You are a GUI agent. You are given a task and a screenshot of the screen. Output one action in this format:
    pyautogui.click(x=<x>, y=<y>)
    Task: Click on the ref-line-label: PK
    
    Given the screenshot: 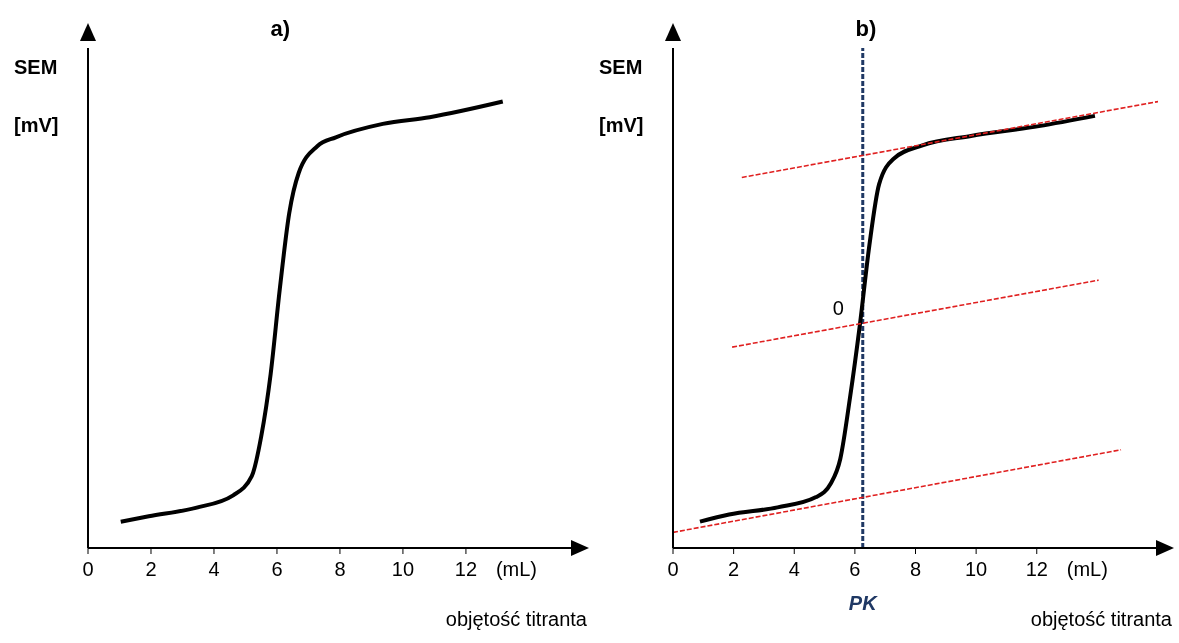 What is the action you would take?
    pyautogui.click(x=863, y=603)
    